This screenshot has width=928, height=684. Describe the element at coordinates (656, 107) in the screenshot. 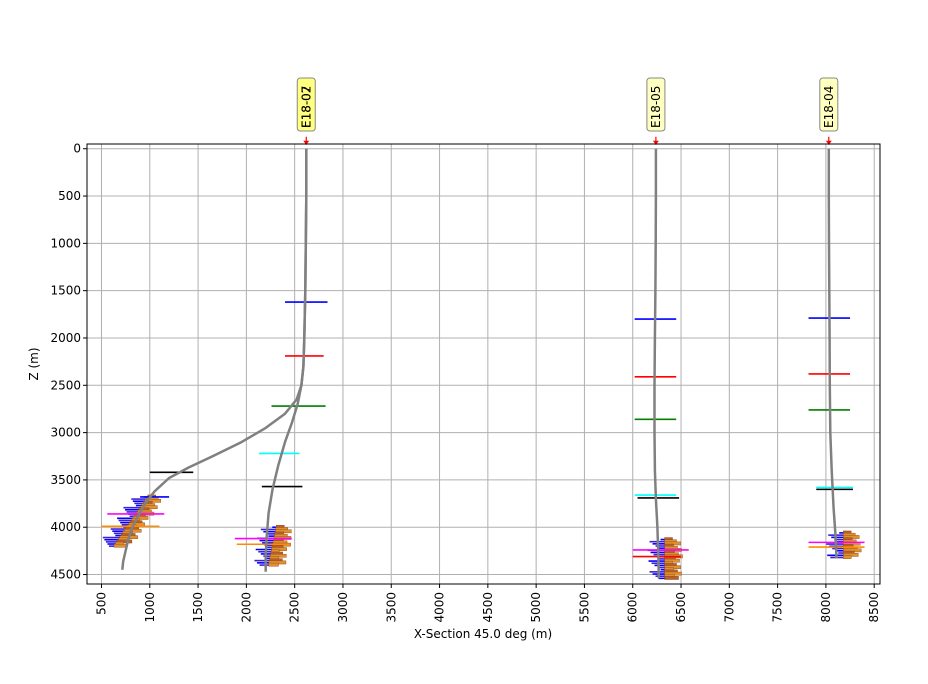

I see `well-label: E18-05` at that location.